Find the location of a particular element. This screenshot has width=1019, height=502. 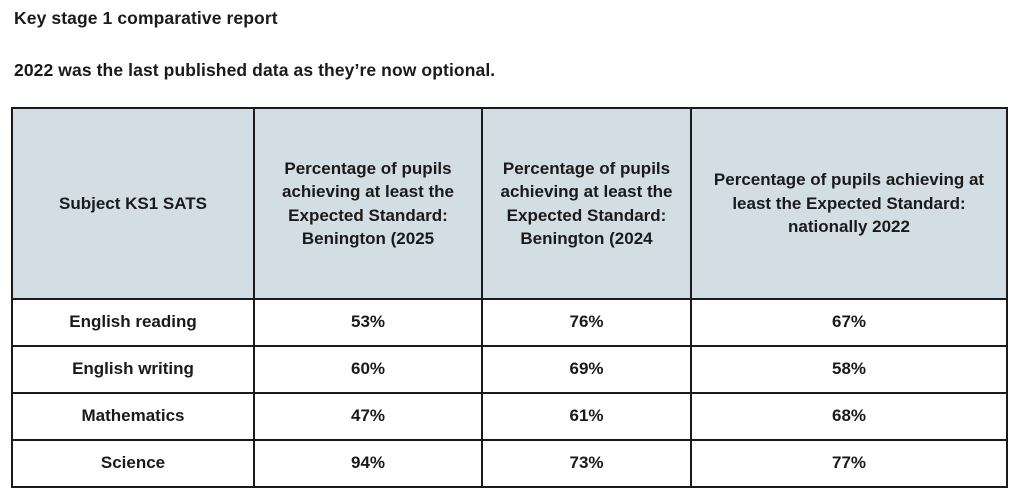

subject-cell: English writing is located at coordinates (133, 369).